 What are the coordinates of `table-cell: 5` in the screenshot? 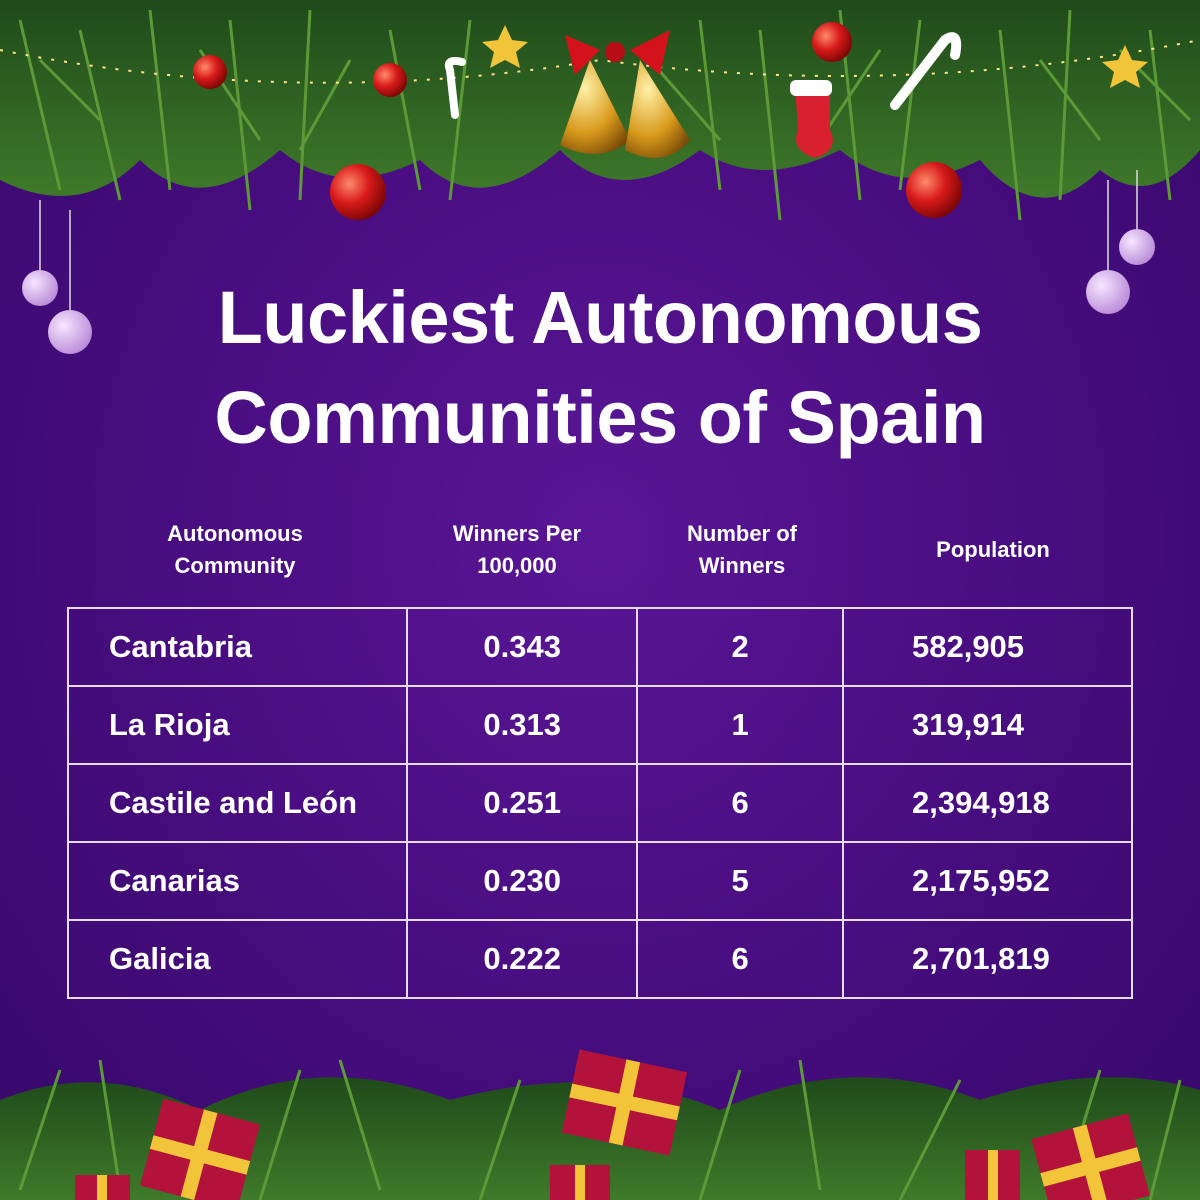 It's located at (740, 881).